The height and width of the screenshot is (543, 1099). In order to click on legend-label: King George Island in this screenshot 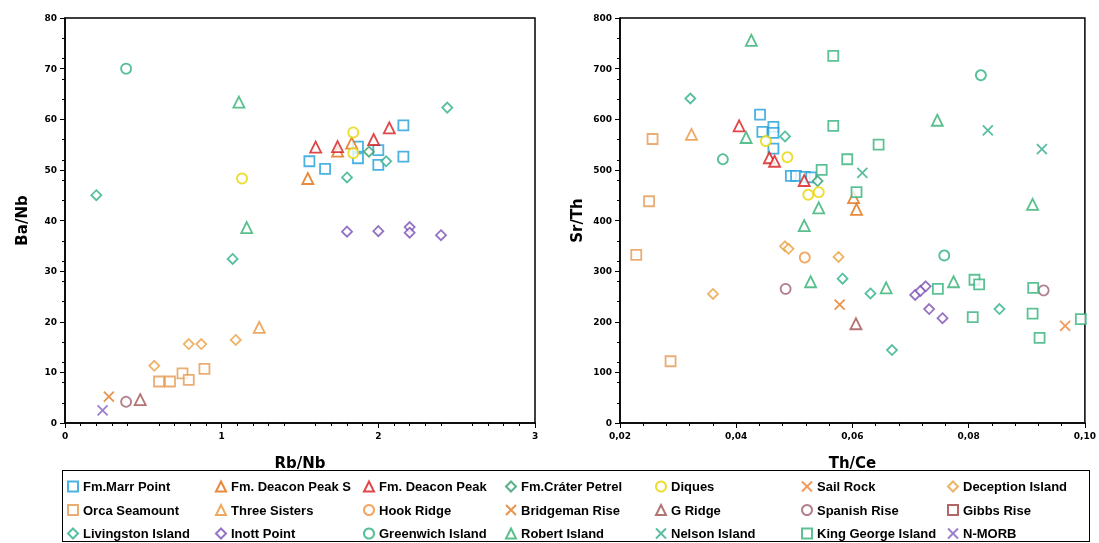, I will do `click(877, 533)`.